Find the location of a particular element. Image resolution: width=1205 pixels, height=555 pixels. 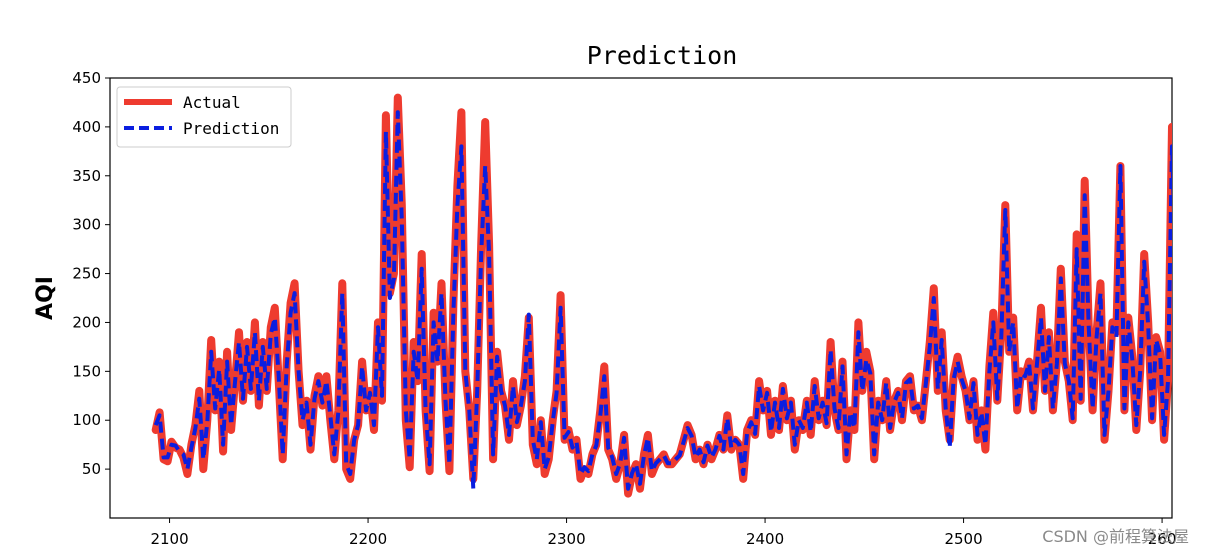

legend: Actual Prediction is located at coordinates (204, 117).